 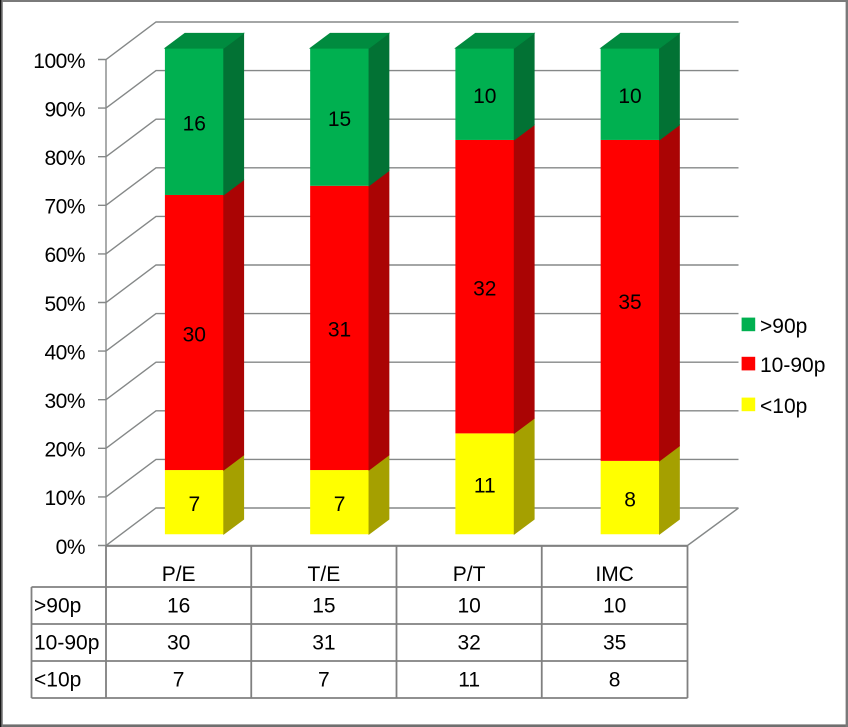 What do you see at coordinates (64, 401) in the screenshot?
I see `svg-text: 30%` at bounding box center [64, 401].